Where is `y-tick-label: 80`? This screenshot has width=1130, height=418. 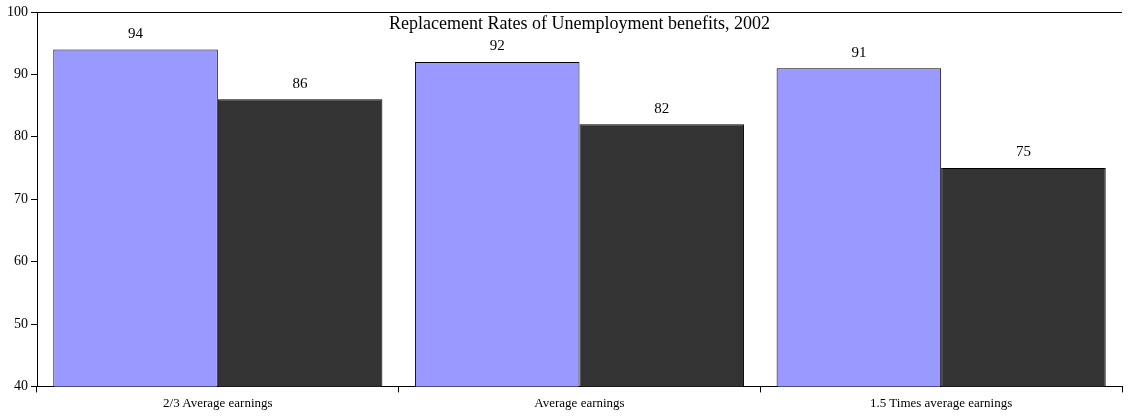
y-tick-label: 80 is located at coordinates (21, 136).